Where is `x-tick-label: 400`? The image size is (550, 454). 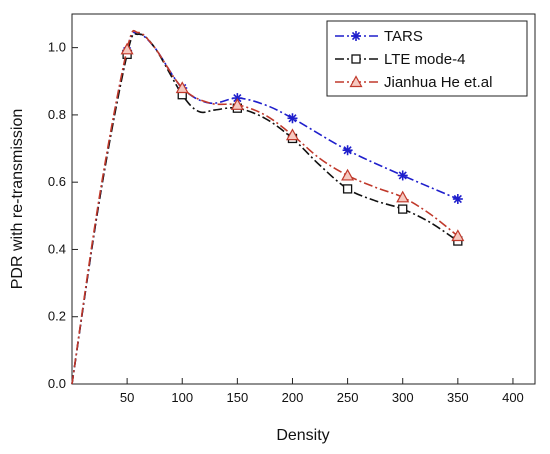 x-tick-label: 400 is located at coordinates (513, 397).